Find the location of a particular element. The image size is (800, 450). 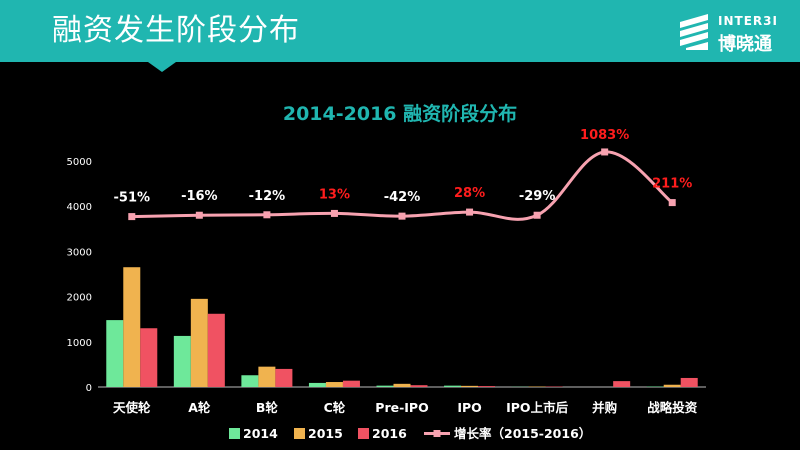

legend-label: 2015 is located at coordinates (325, 433).